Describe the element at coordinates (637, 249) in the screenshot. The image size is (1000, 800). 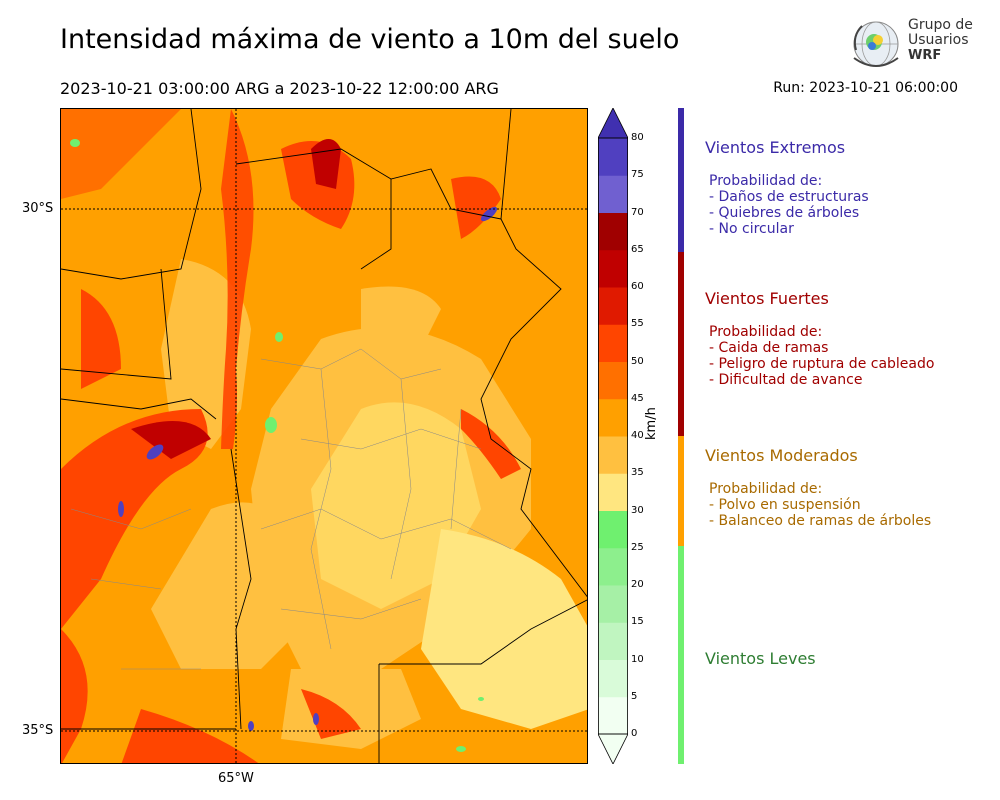
I see `colorbar-tick-label: 65` at that location.